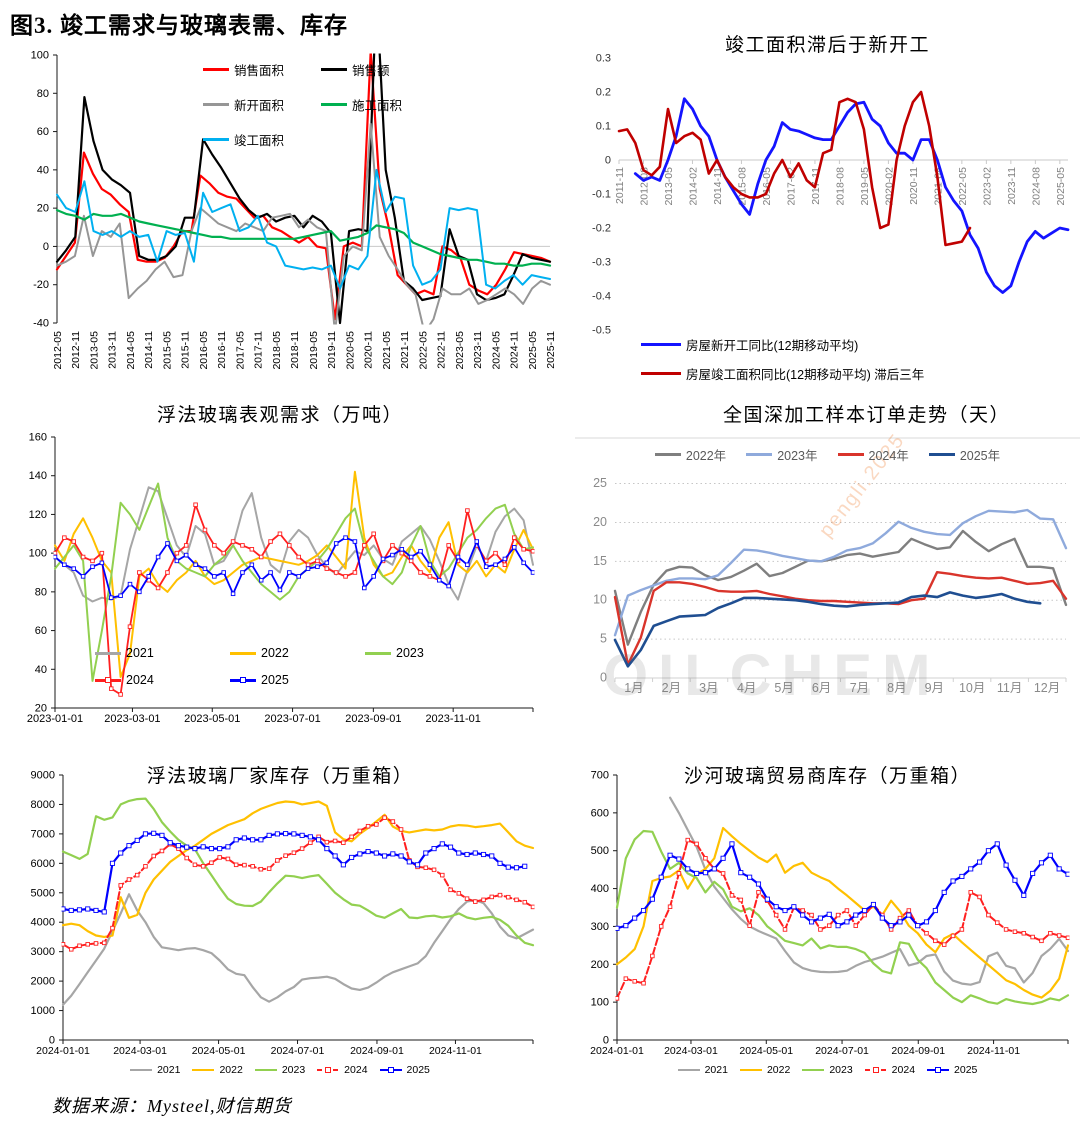 The height and width of the screenshot is (1122, 1080). What do you see at coordinates (40, 56) in the screenshot?
I see `svg-text: 100` at bounding box center [40, 56].